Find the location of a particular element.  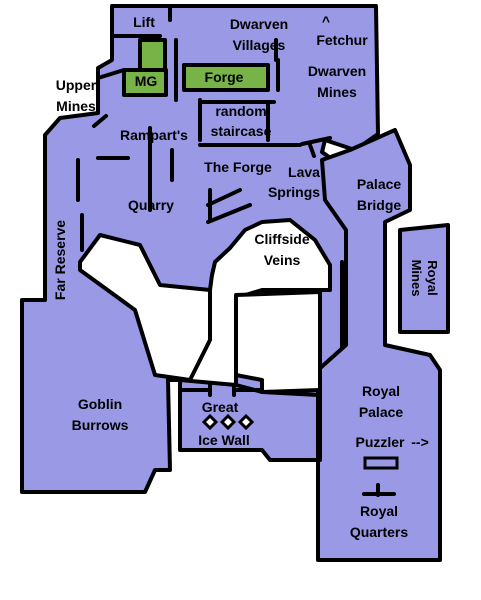

label-dwarven-mines-2: Mines is located at coordinates (337, 92).